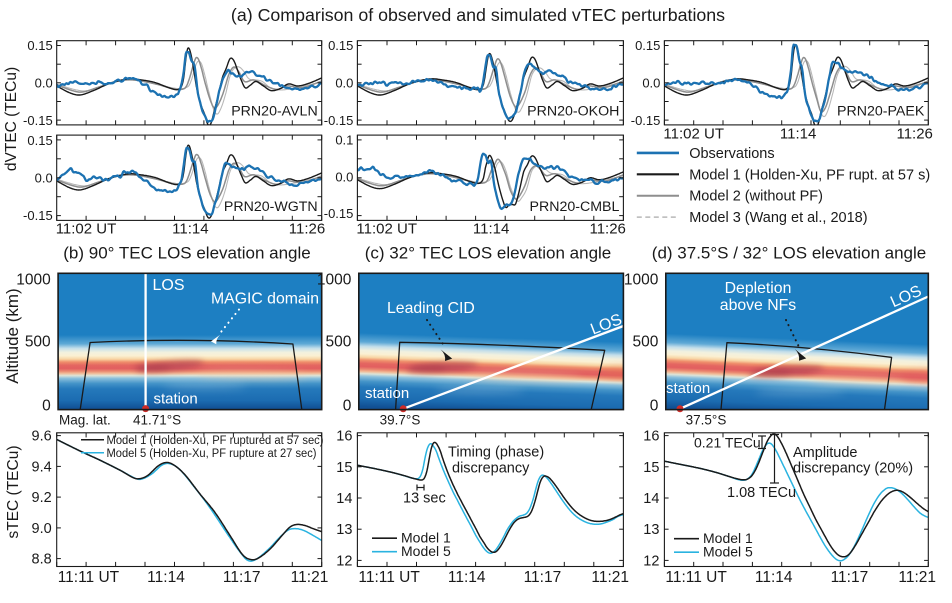 The image size is (952, 603). What do you see at coordinates (85, 420) in the screenshot?
I see `svg-text: Mag. lat.` at bounding box center [85, 420].